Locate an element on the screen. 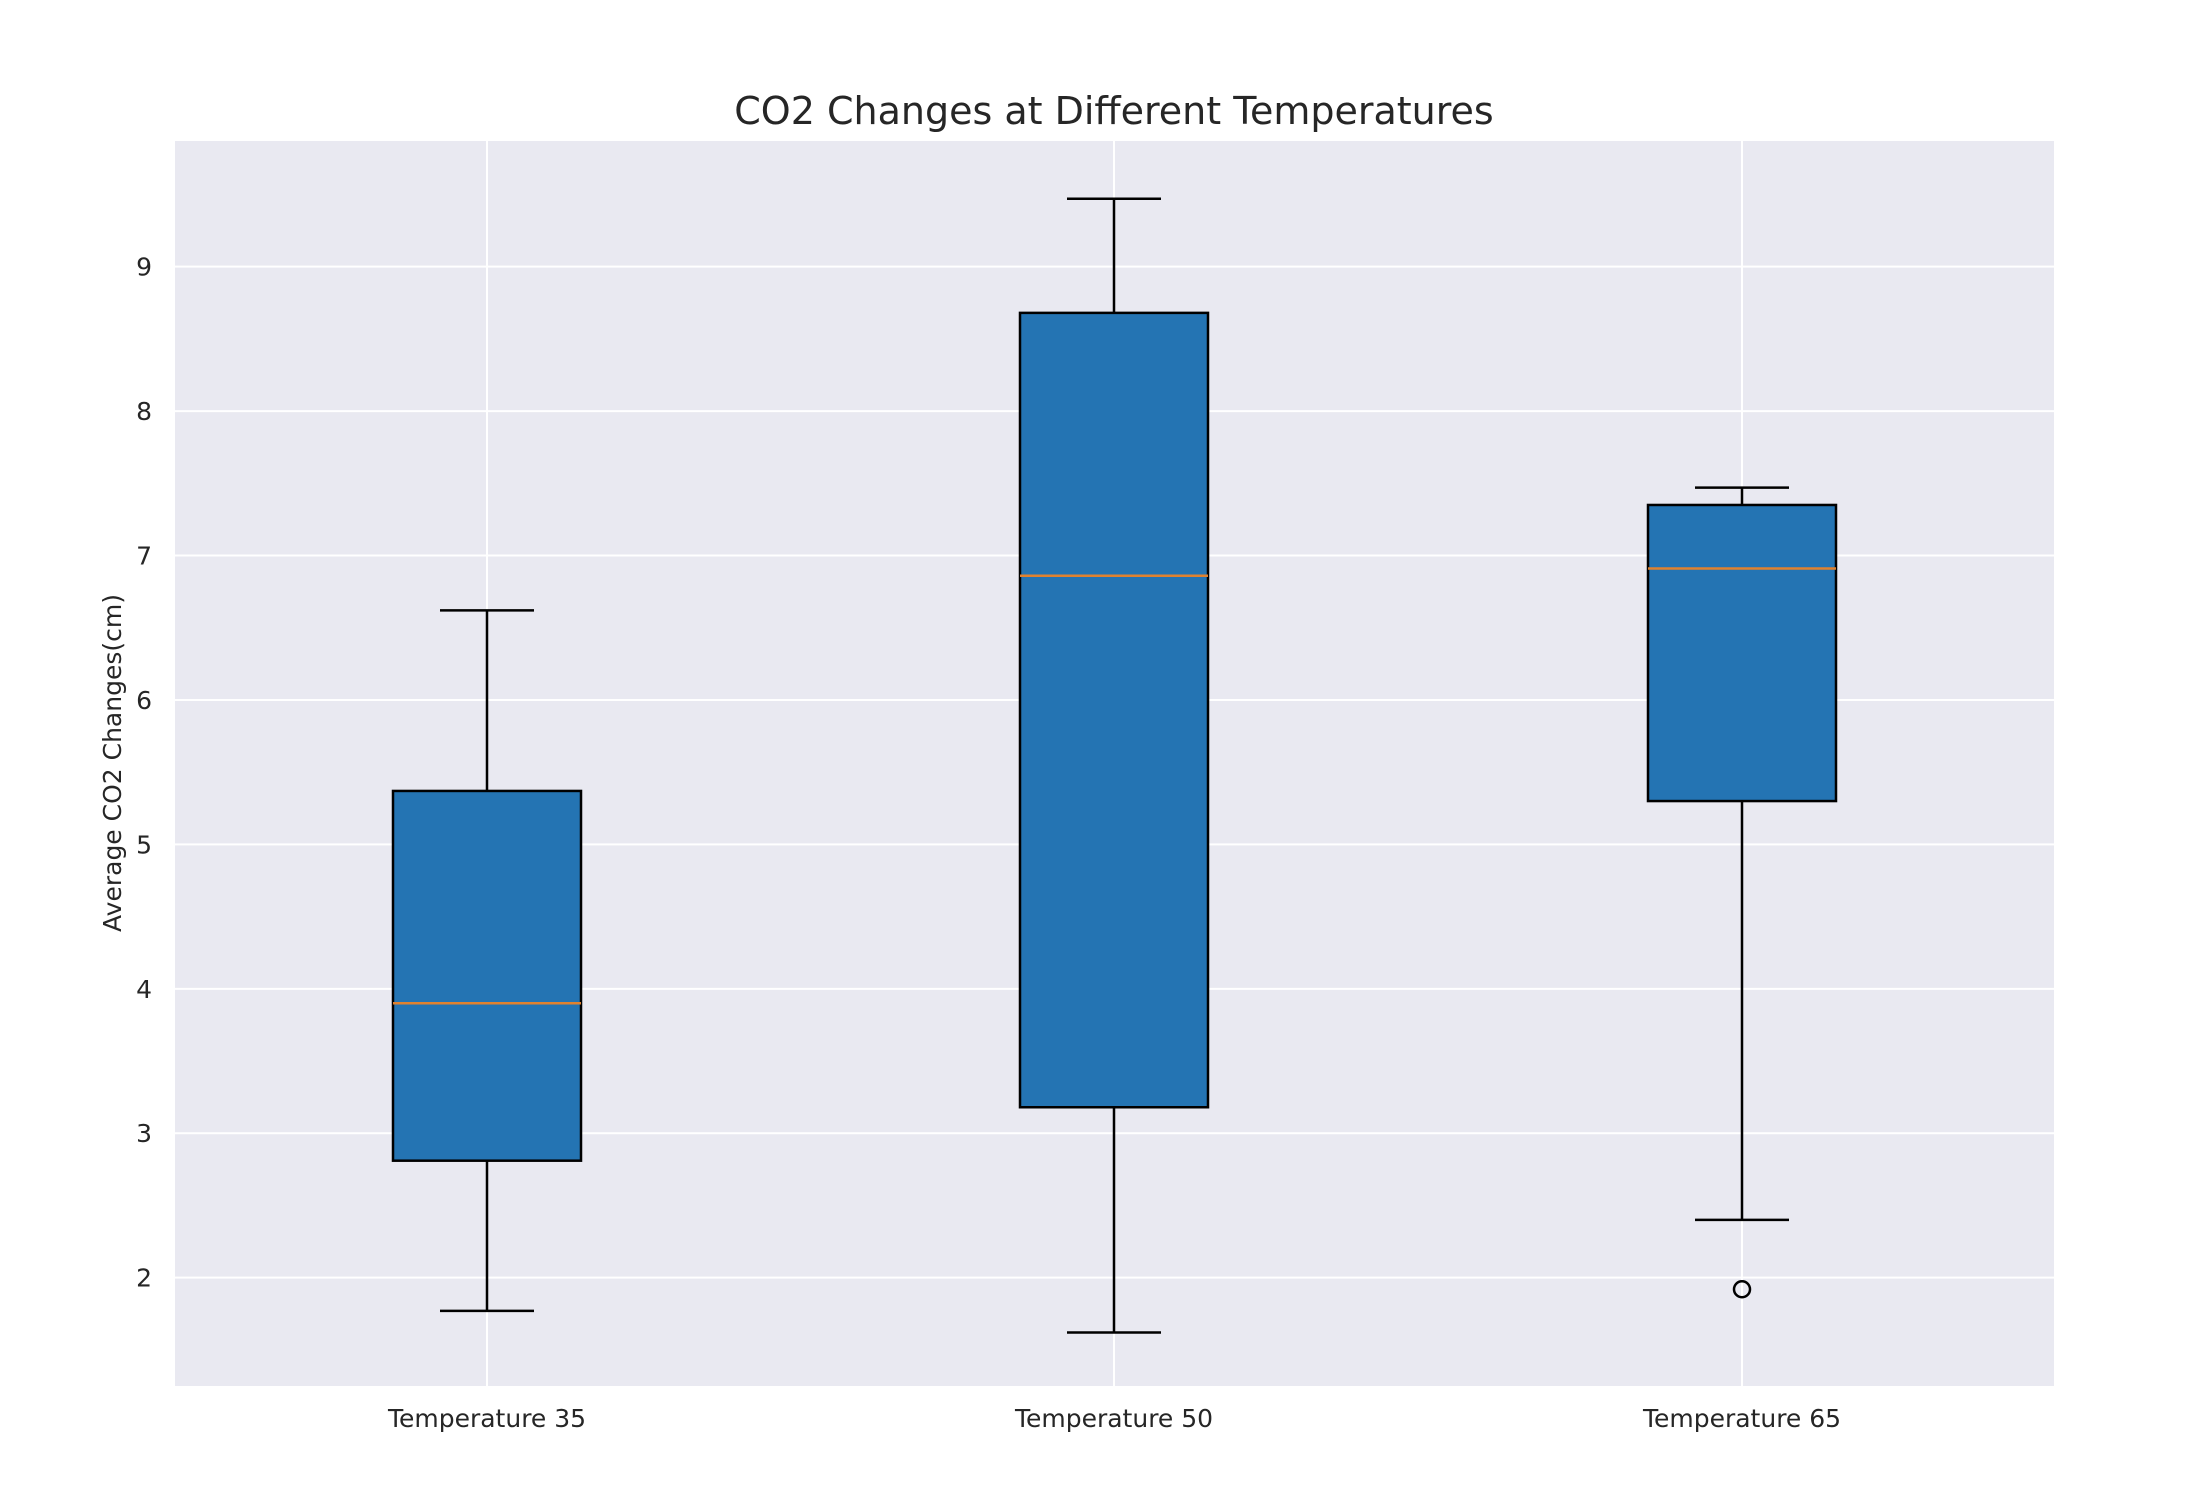 The width and height of the screenshot is (2188, 1504). y-tick-label: 4 is located at coordinates (144, 989).